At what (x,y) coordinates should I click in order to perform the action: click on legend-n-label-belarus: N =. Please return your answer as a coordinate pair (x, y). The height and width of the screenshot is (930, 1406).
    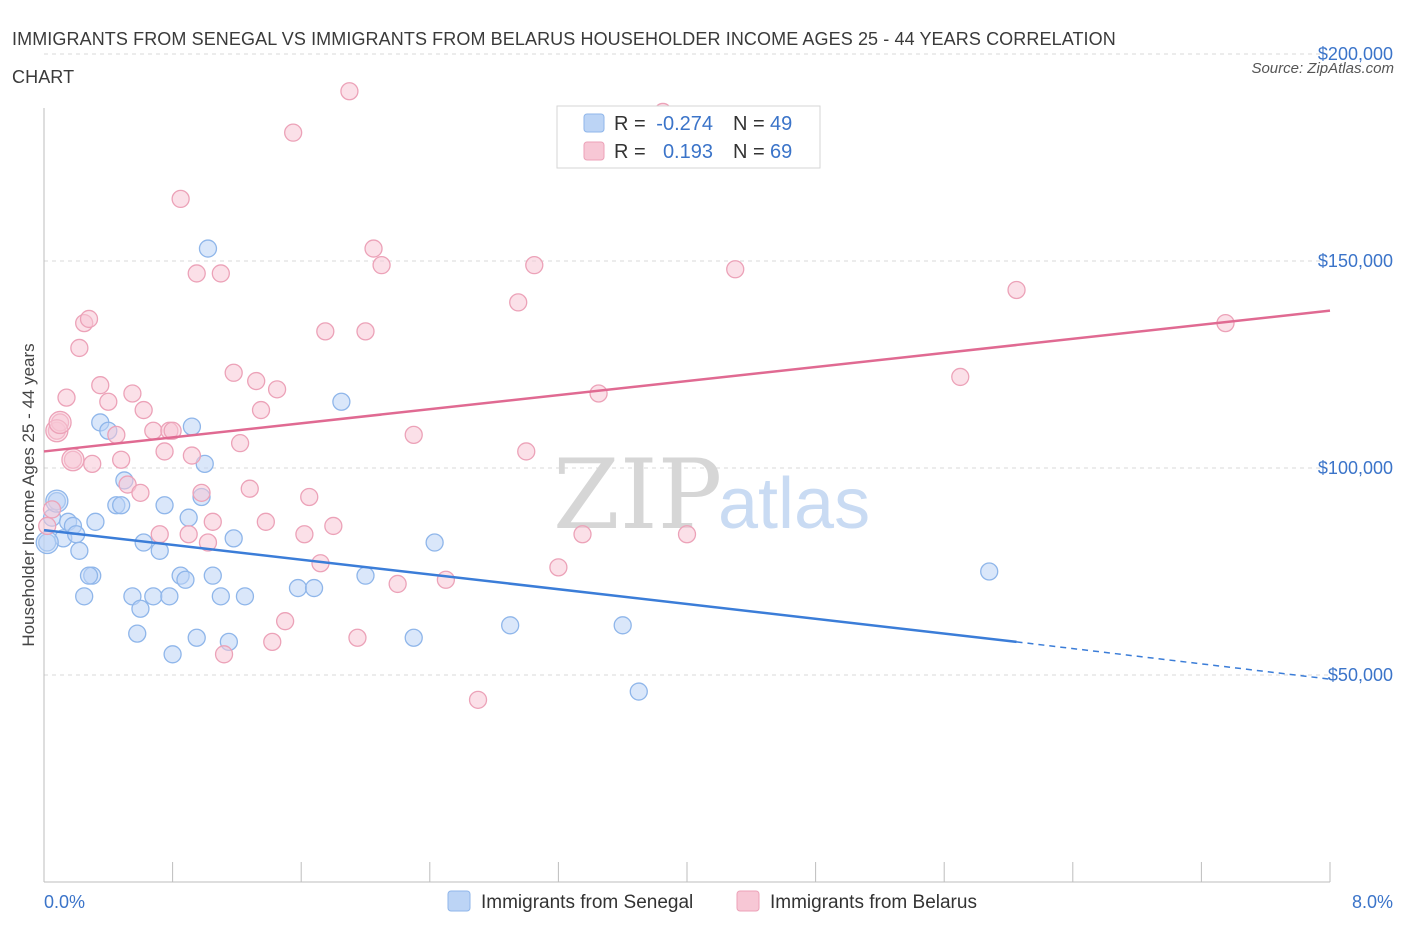
    Looking at the image, I should click on (749, 152).